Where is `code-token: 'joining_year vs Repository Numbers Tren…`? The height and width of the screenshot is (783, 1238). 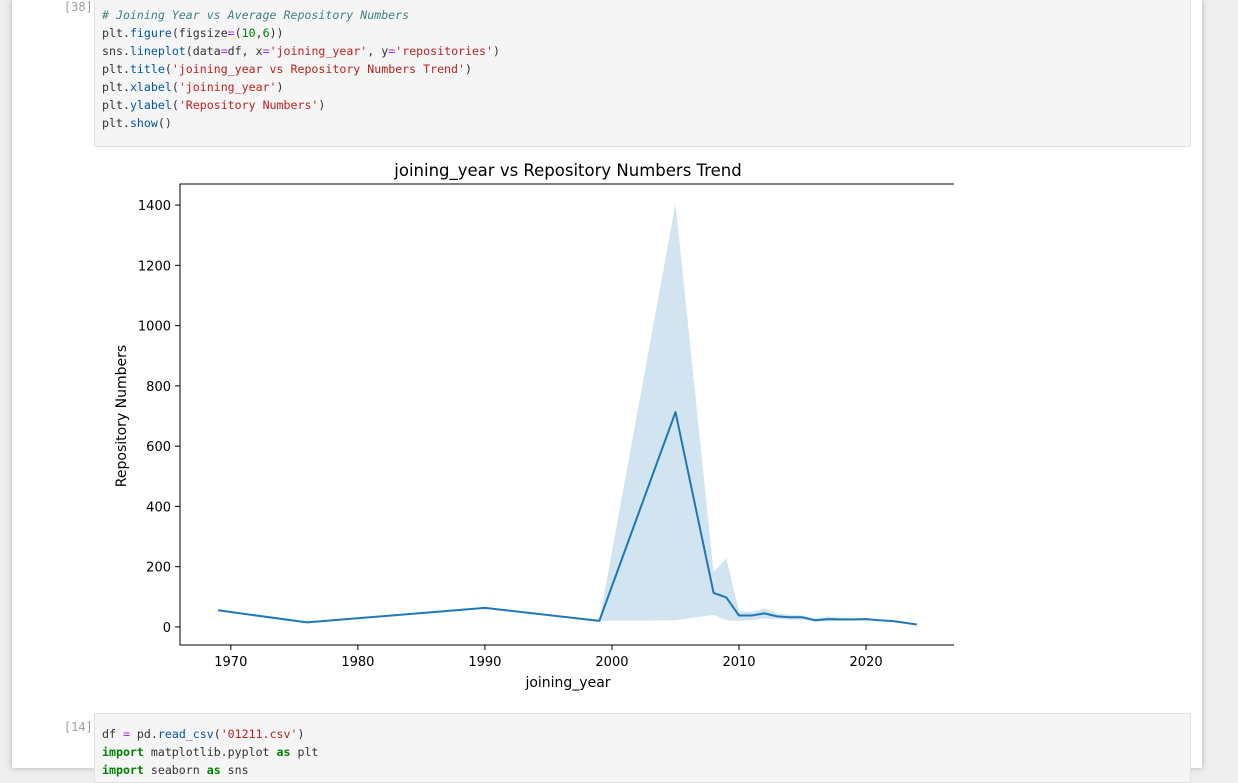 code-token: 'joining_year vs Repository Numbers Tren… is located at coordinates (318, 69).